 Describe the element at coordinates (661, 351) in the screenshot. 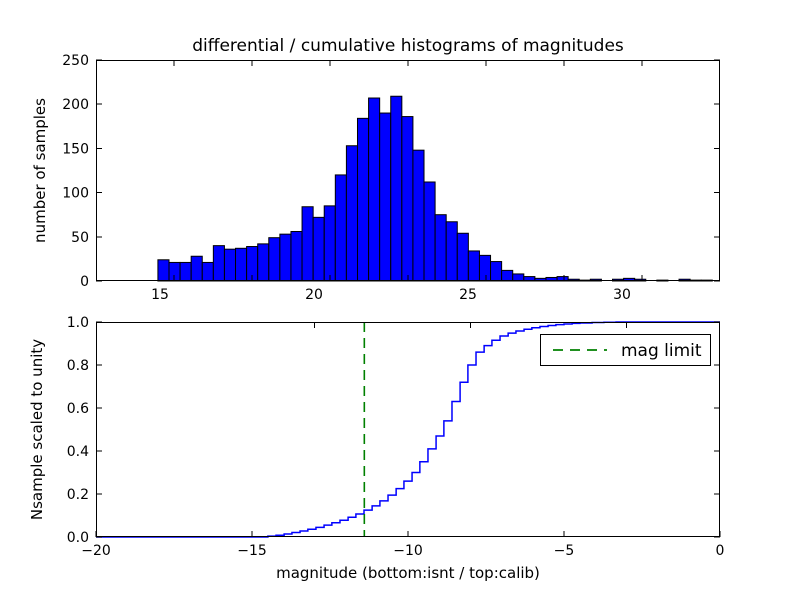

I see `legend-label: mag limit` at that location.